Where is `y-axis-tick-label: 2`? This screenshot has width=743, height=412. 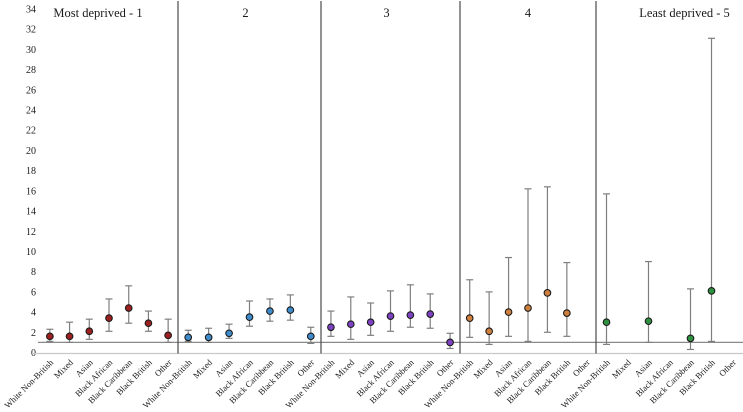
y-axis-tick-label: 2 is located at coordinates (33, 333).